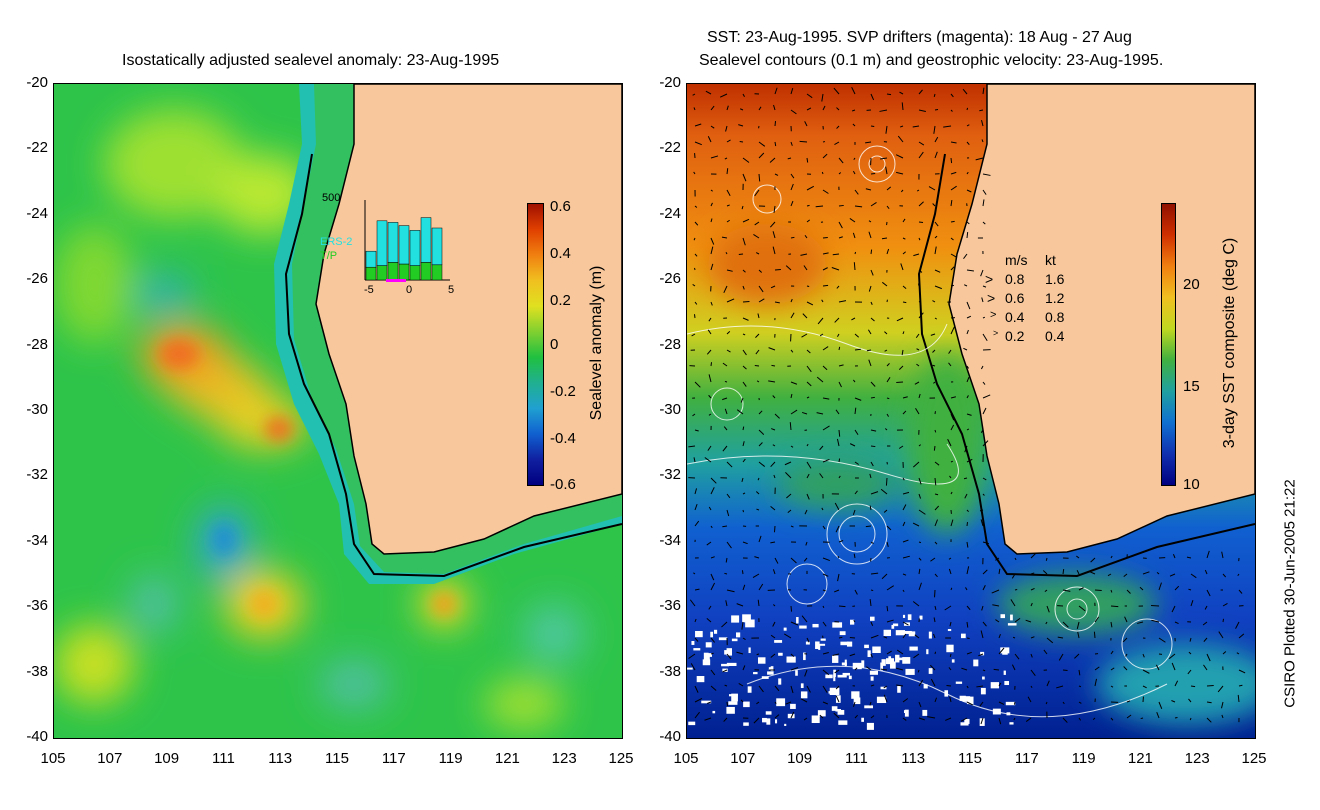 The width and height of the screenshot is (1320, 810). I want to click on sla-cbar-tick: -0.4, so click(563, 438).